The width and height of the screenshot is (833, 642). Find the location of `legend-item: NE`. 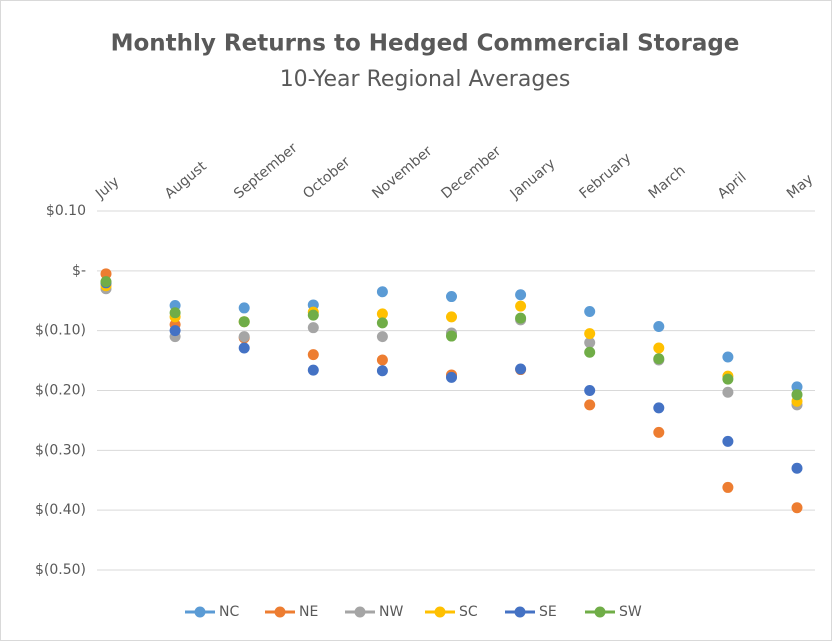

legend-item: NE is located at coordinates (291, 612).